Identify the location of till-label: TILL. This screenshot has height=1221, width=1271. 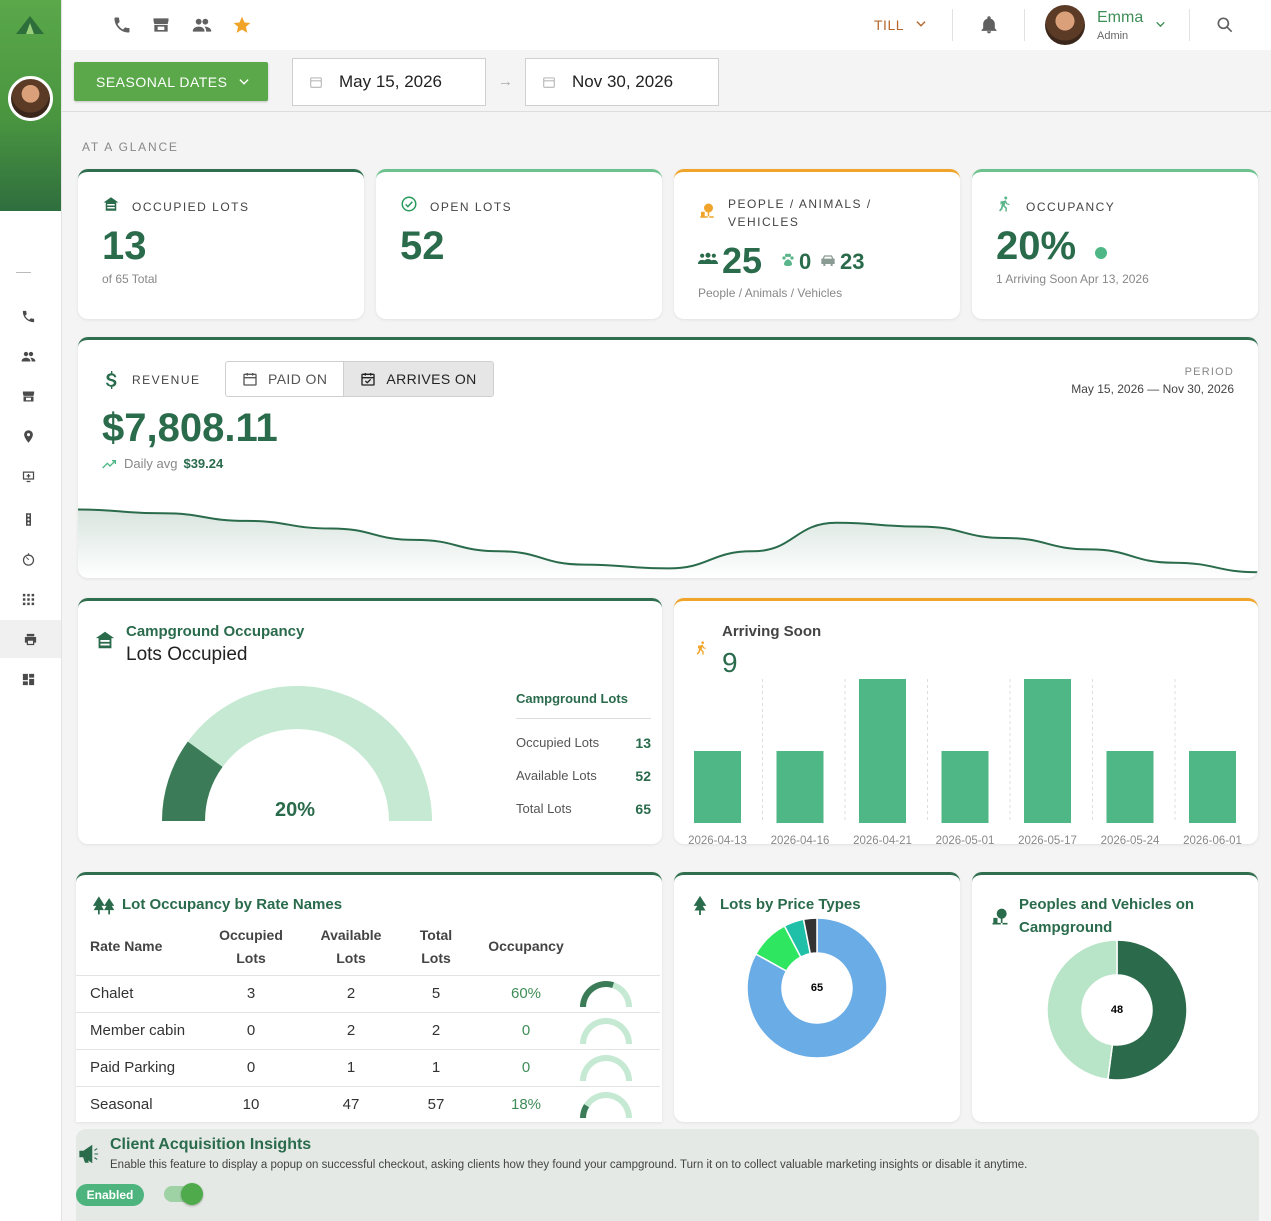
(889, 25).